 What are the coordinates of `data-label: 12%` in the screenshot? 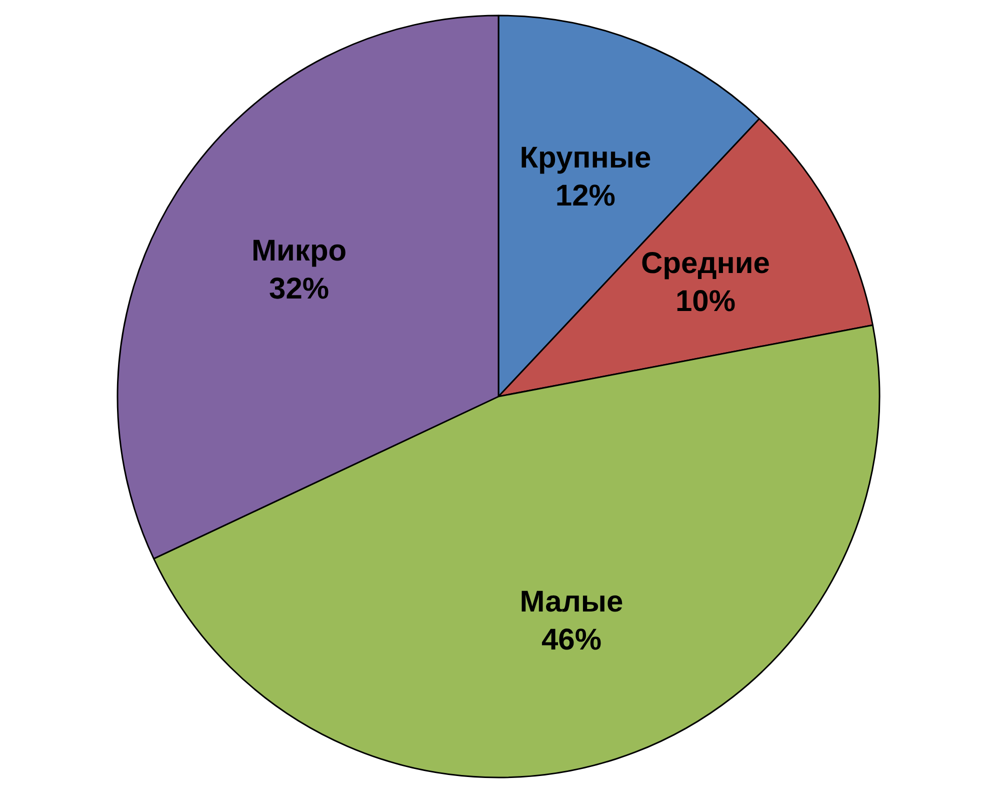 It's located at (585, 195).